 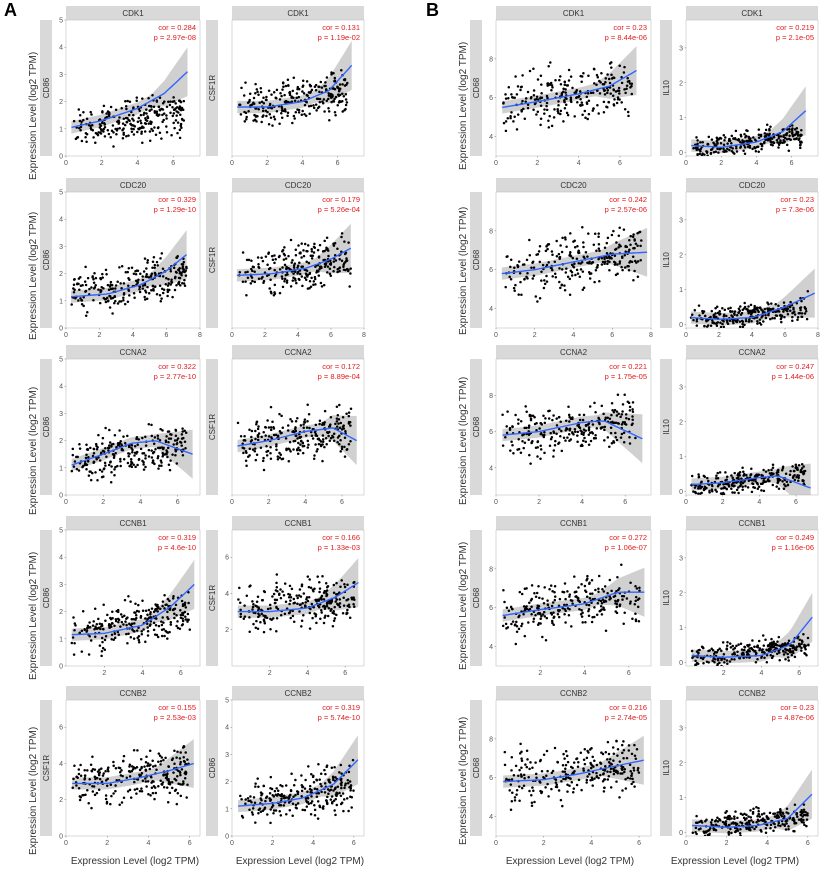 I want to click on x-axis-label-a: Expression Level (log2 TPM), so click(x=135, y=861).